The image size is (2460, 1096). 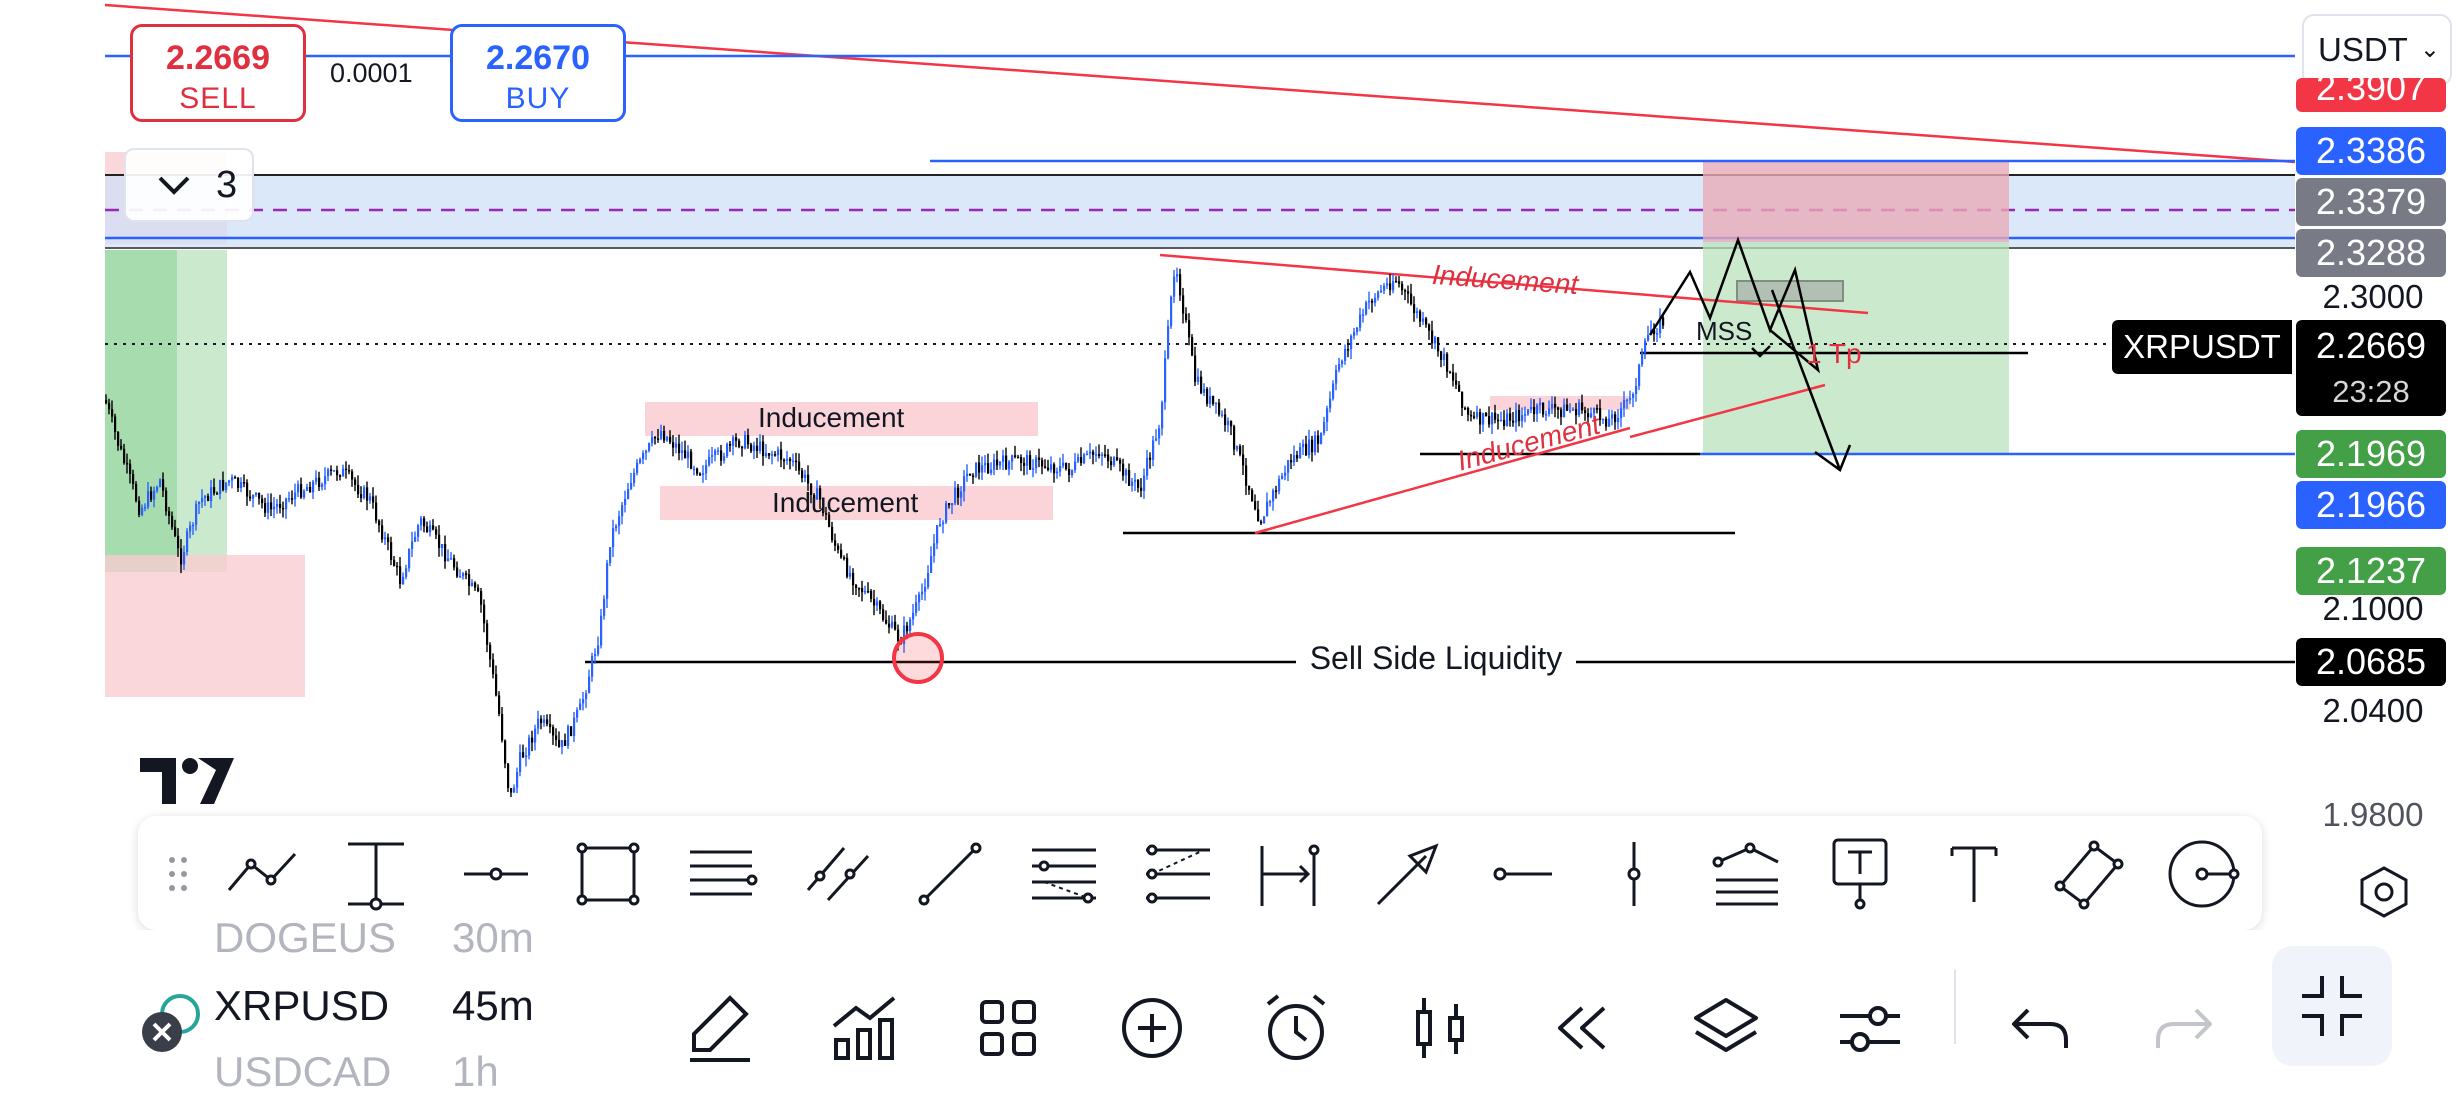 I want to click on buy-button: 2.2670 BUY, so click(x=538, y=73).